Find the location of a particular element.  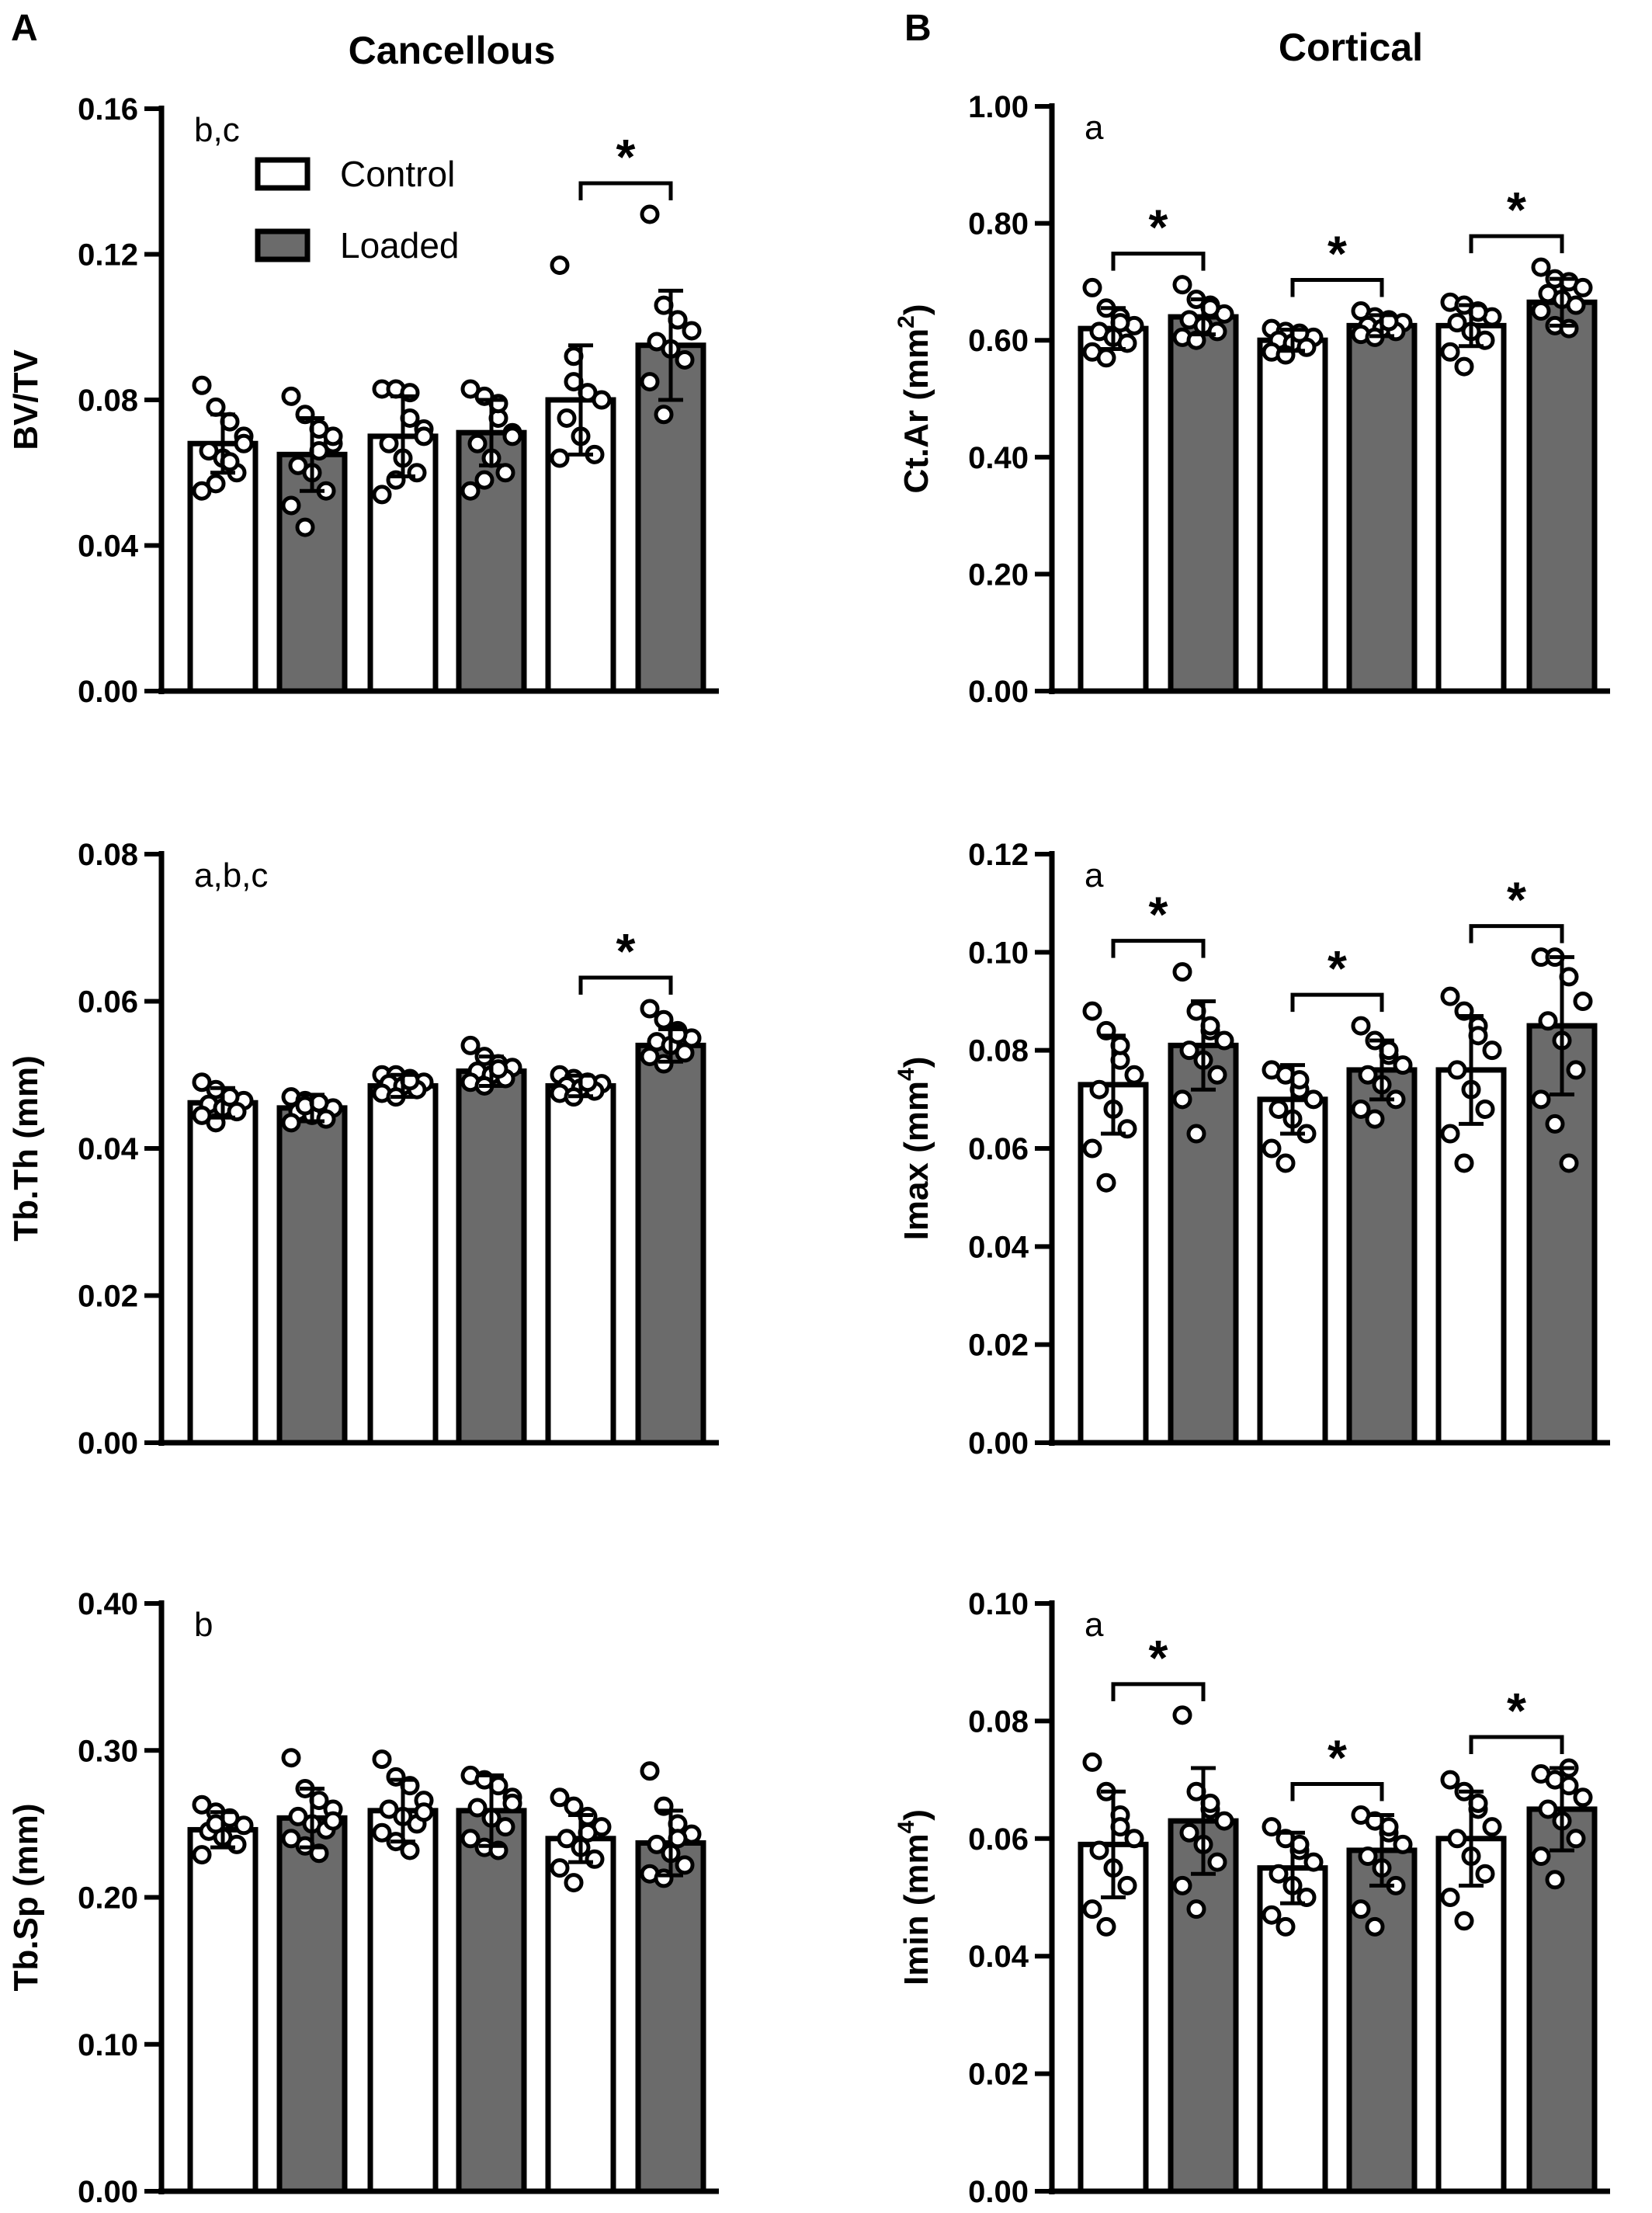

legend-swatch-control is located at coordinates (283, 174).